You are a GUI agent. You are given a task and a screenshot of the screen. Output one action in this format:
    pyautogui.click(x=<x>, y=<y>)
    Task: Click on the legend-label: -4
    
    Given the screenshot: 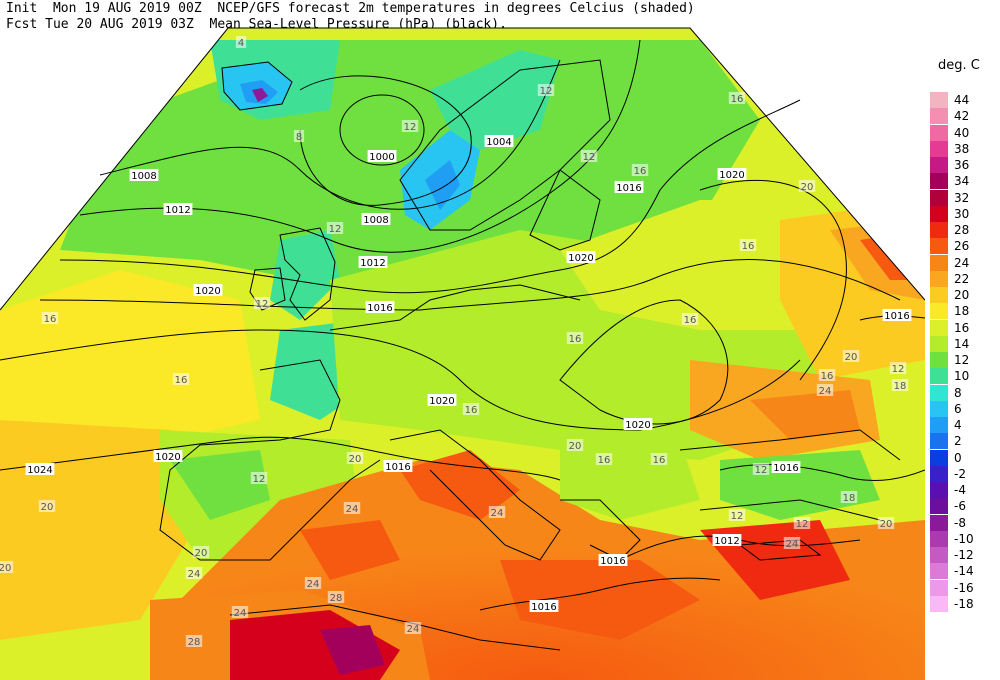 What is the action you would take?
    pyautogui.click(x=960, y=490)
    